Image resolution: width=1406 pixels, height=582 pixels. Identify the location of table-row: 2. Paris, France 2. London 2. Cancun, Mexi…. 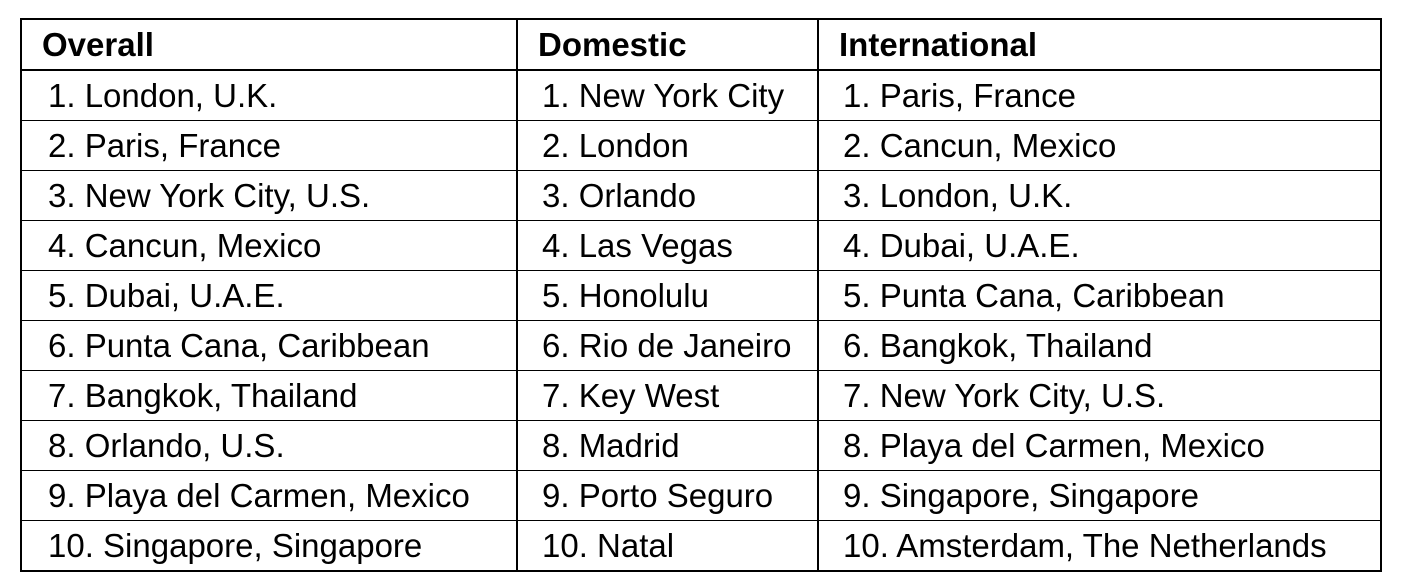
(701, 145).